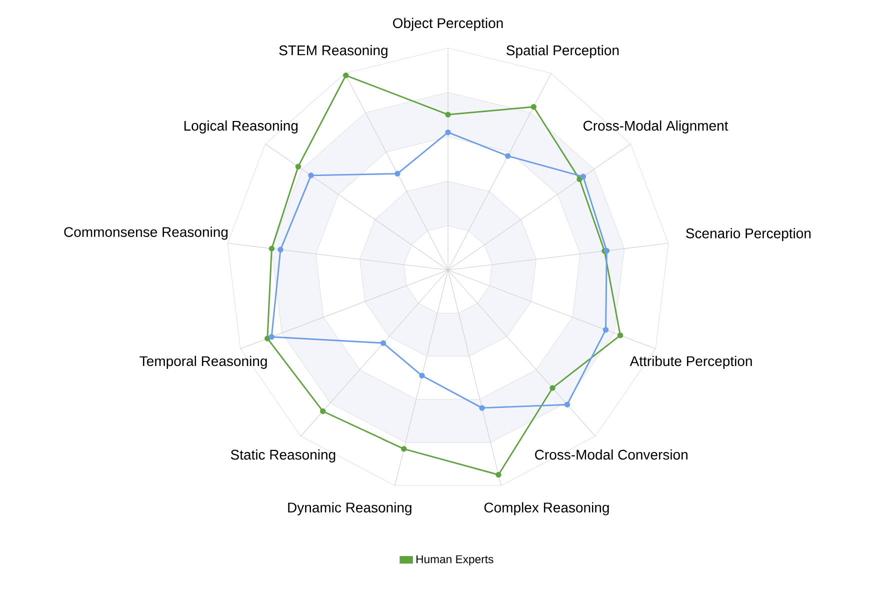  Describe the element at coordinates (283, 455) in the screenshot. I see `spoke-label: Static Reasoning` at that location.